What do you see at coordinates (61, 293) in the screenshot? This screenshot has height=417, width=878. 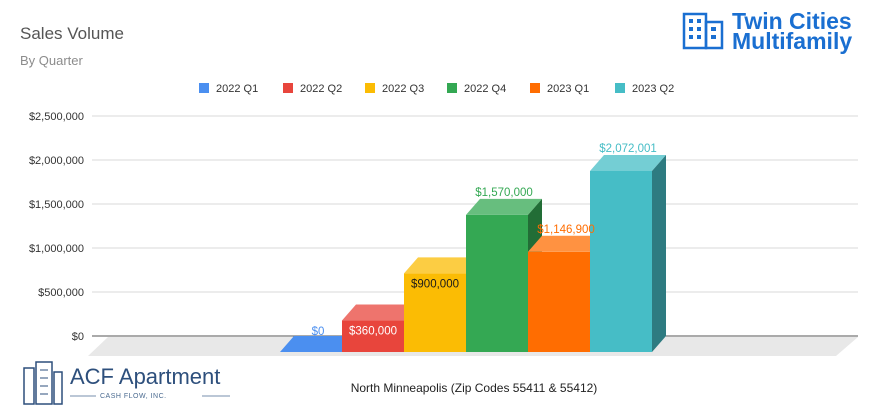 I see `y-tick-label: $500,000` at bounding box center [61, 293].